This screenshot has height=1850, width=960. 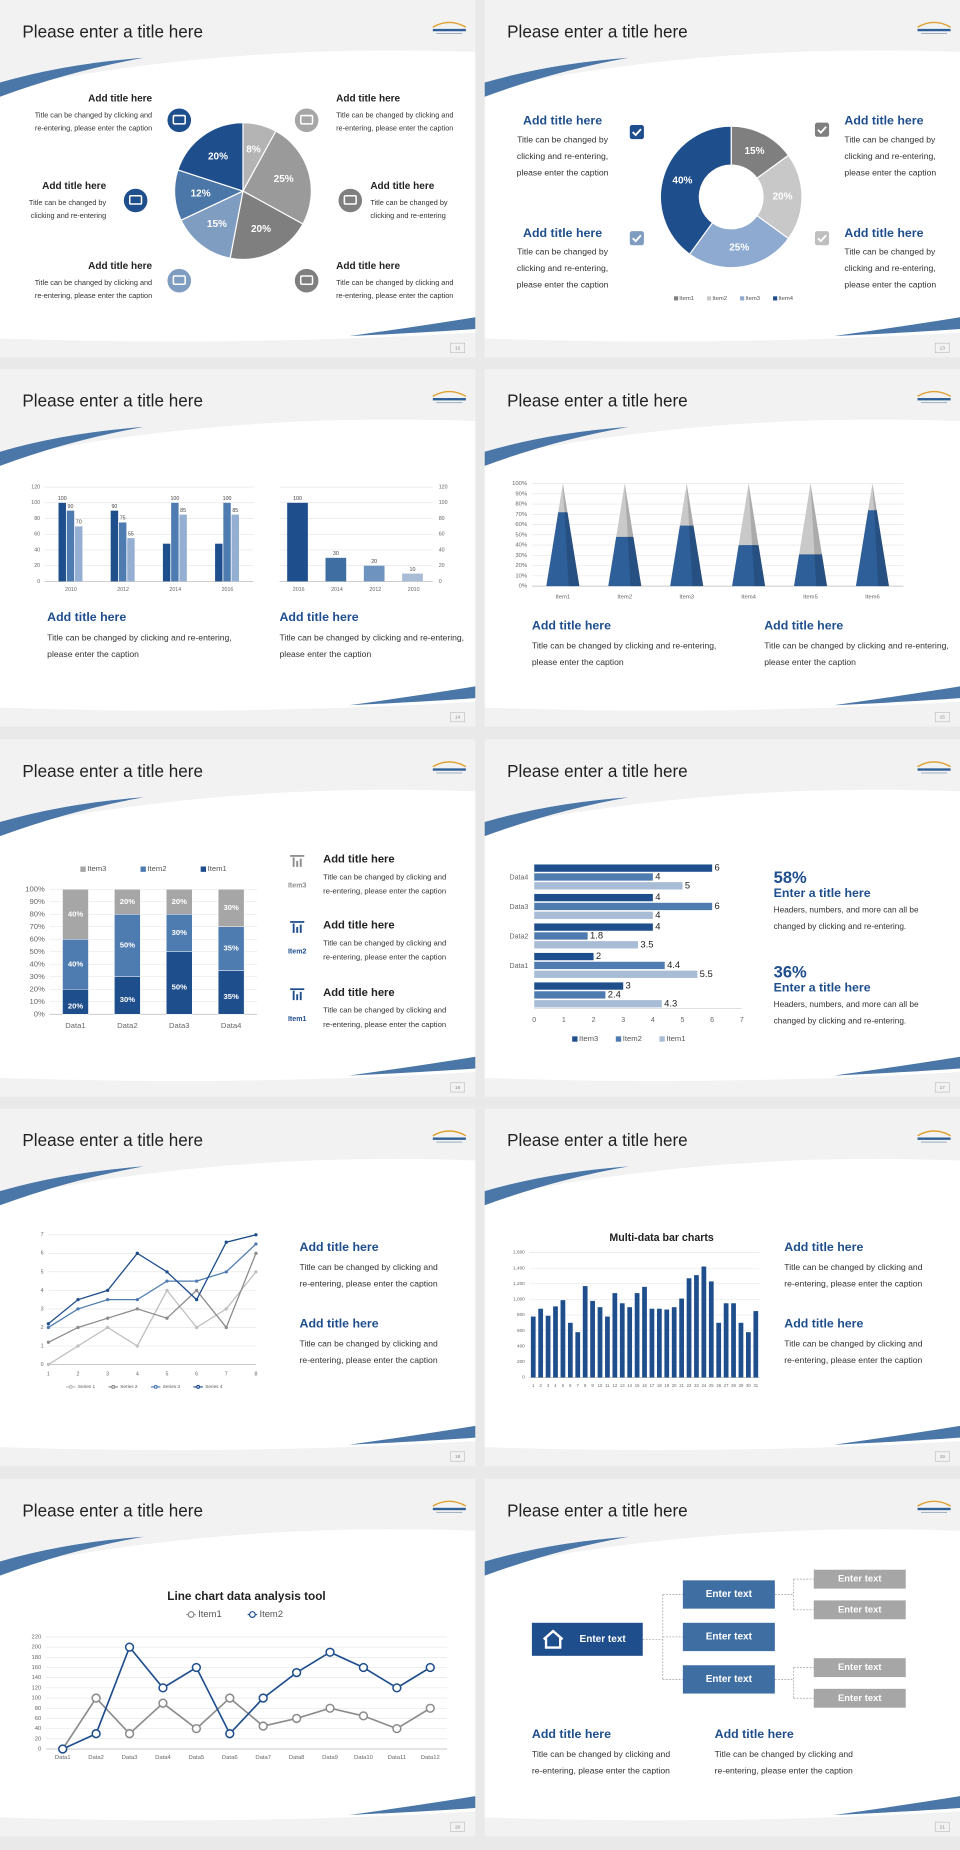 I want to click on x-tick-label: 1, so click(x=48, y=1374).